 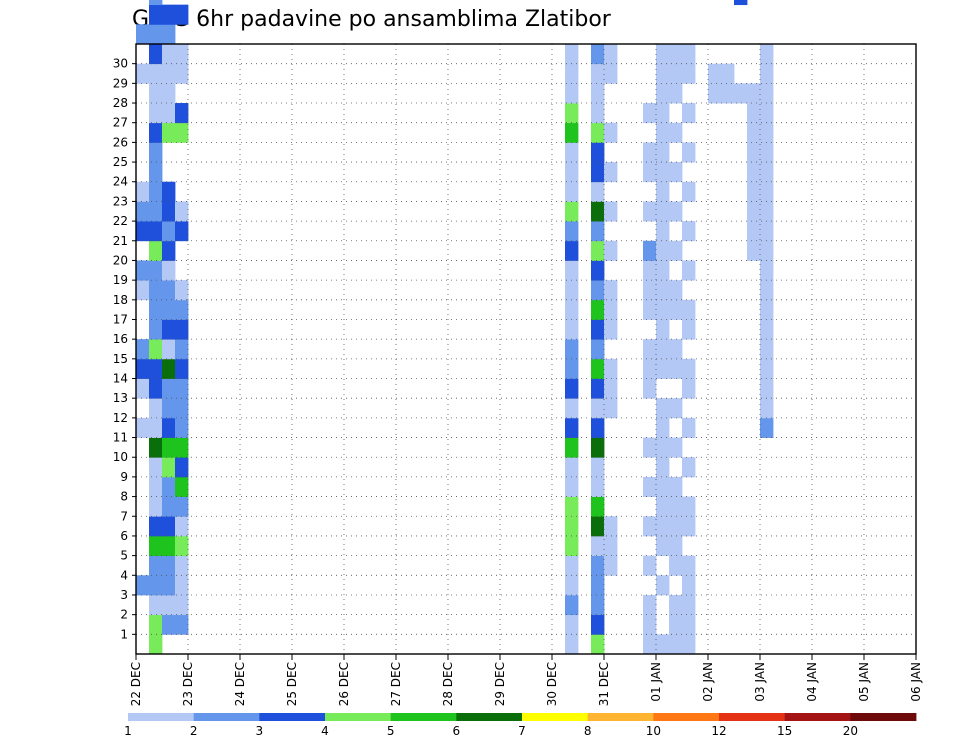 I want to click on x-tick-label: 02 JAN, so click(x=708, y=682).